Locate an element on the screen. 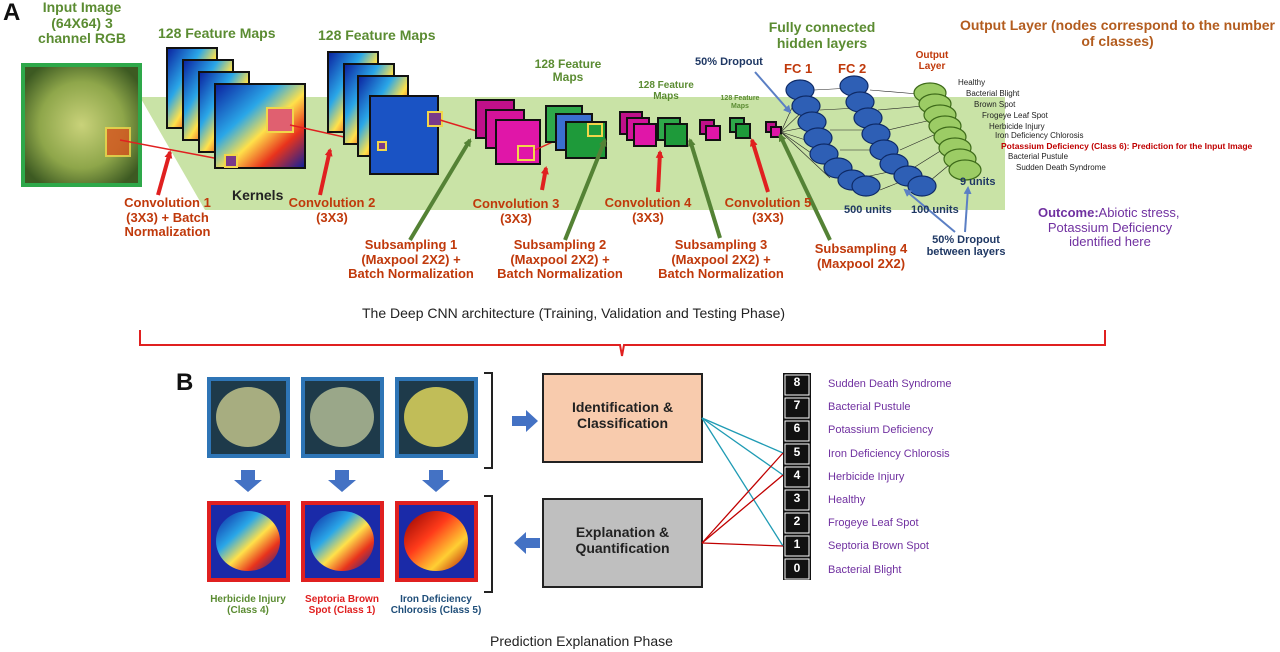 Image resolution: width=1280 pixels, height=652 pixels. class-number: 5 is located at coordinates (797, 451).